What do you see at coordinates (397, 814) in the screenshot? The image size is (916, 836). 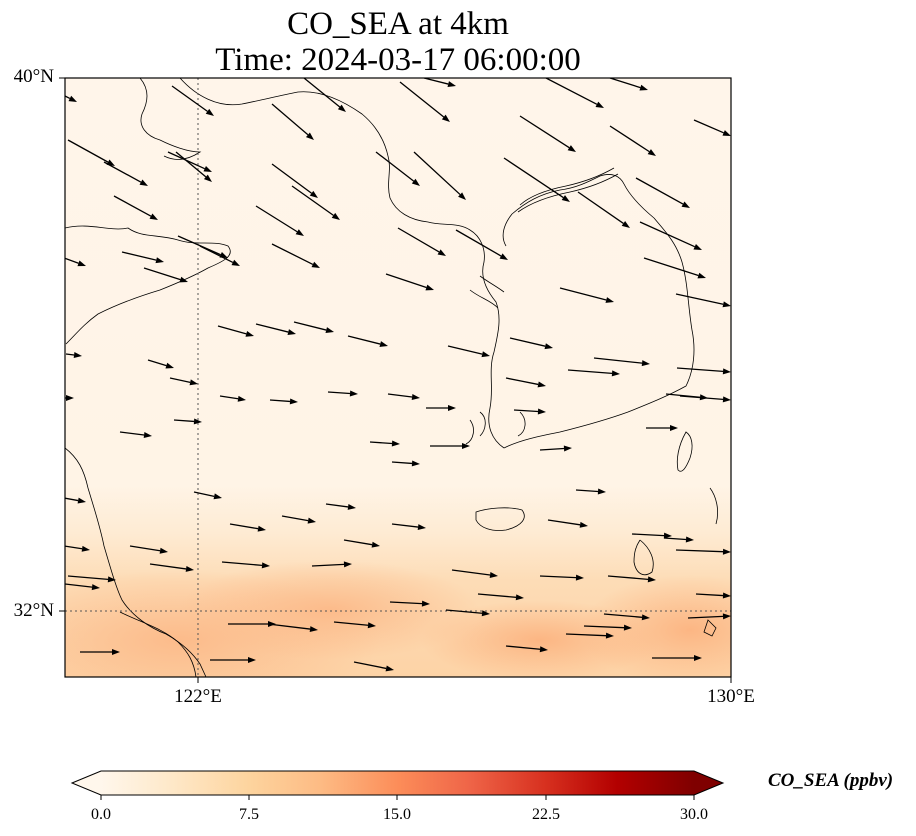 I see `colorbar-tick-label: 15.0` at bounding box center [397, 814].